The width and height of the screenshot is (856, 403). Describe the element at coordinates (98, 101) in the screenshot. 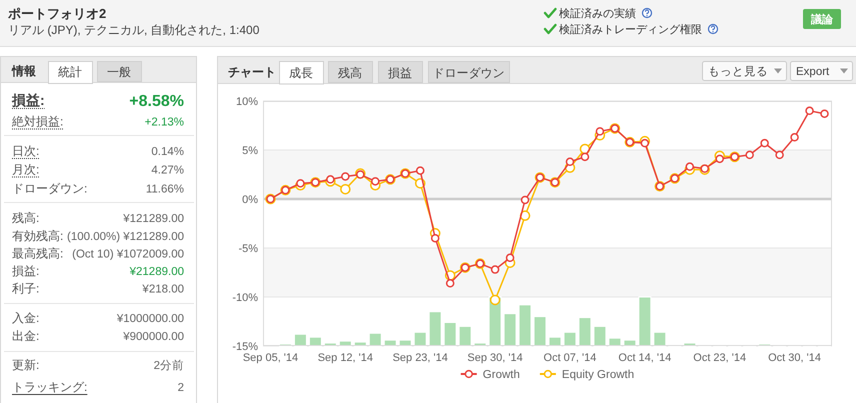

I see `stat-row: 損益: +8.58%` at that location.